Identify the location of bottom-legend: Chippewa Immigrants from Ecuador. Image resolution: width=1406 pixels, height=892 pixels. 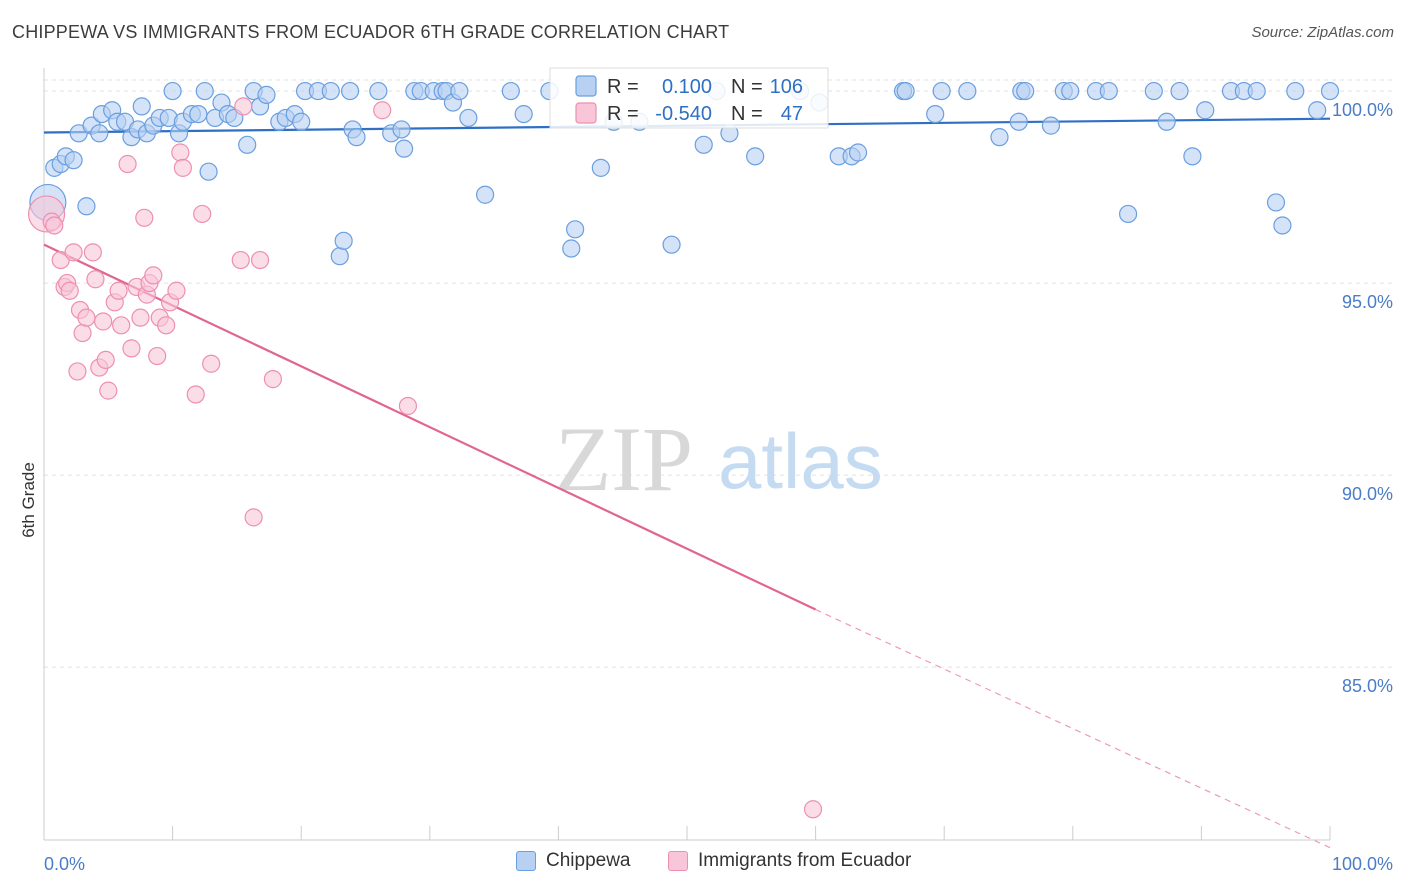
(703, 865).